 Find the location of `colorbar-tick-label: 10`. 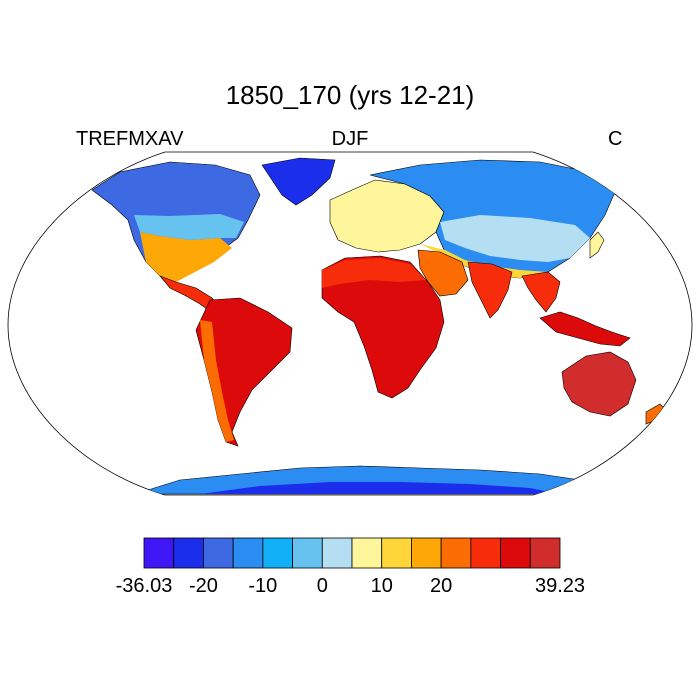

colorbar-tick-label: 10 is located at coordinates (382, 586).